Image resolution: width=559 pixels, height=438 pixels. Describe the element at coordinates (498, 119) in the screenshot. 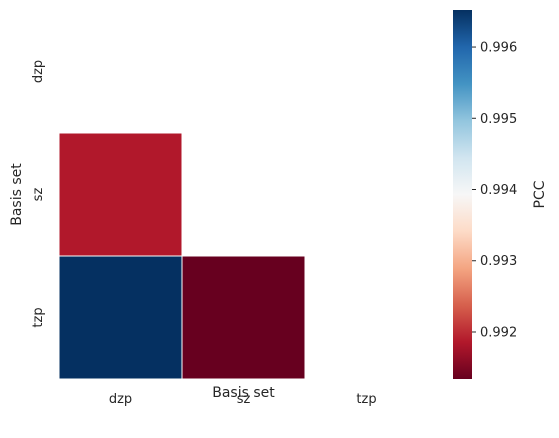

I see `colorbar-tick-label: 0.995` at that location.